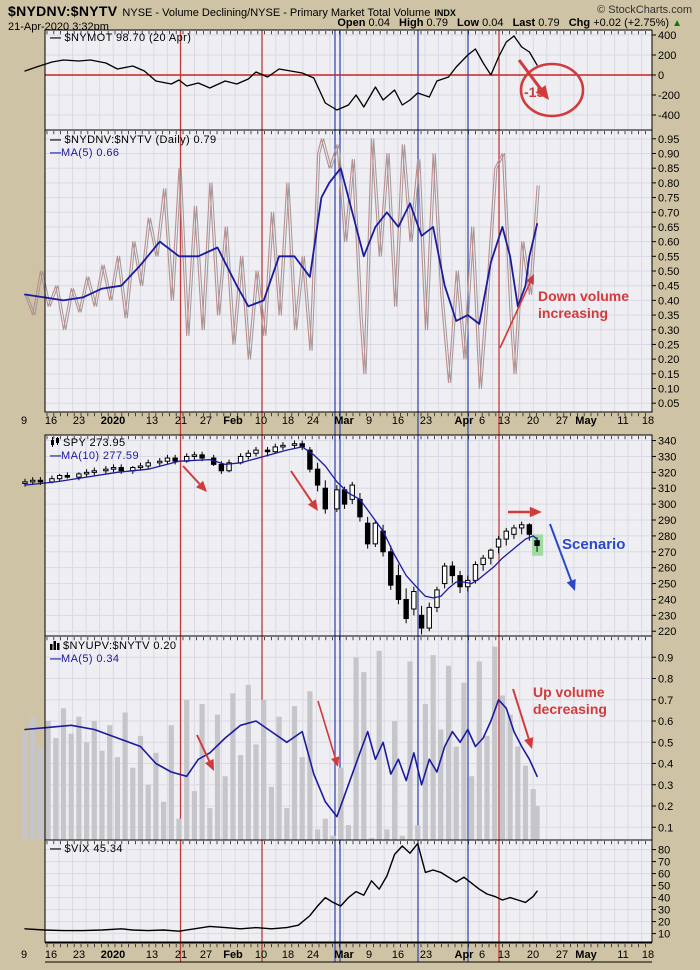  I want to click on x-tick-label: 21, so click(181, 421).